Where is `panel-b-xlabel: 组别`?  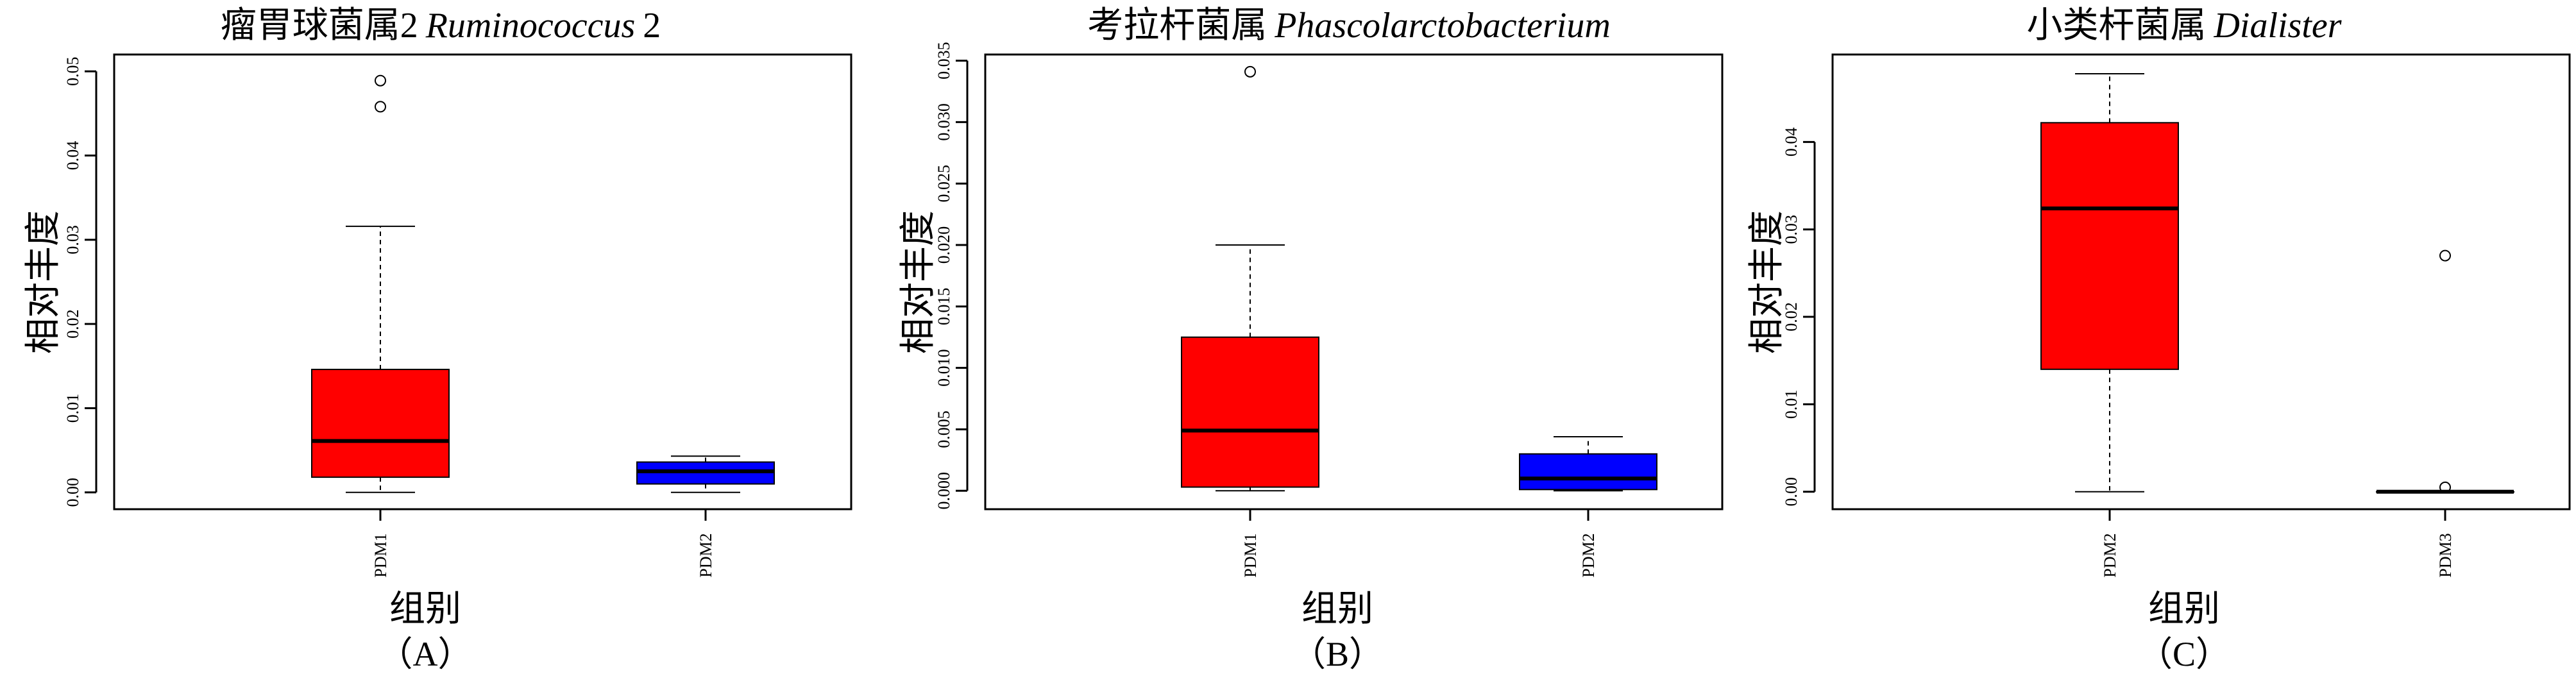 panel-b-xlabel: 组别 is located at coordinates (1337, 609).